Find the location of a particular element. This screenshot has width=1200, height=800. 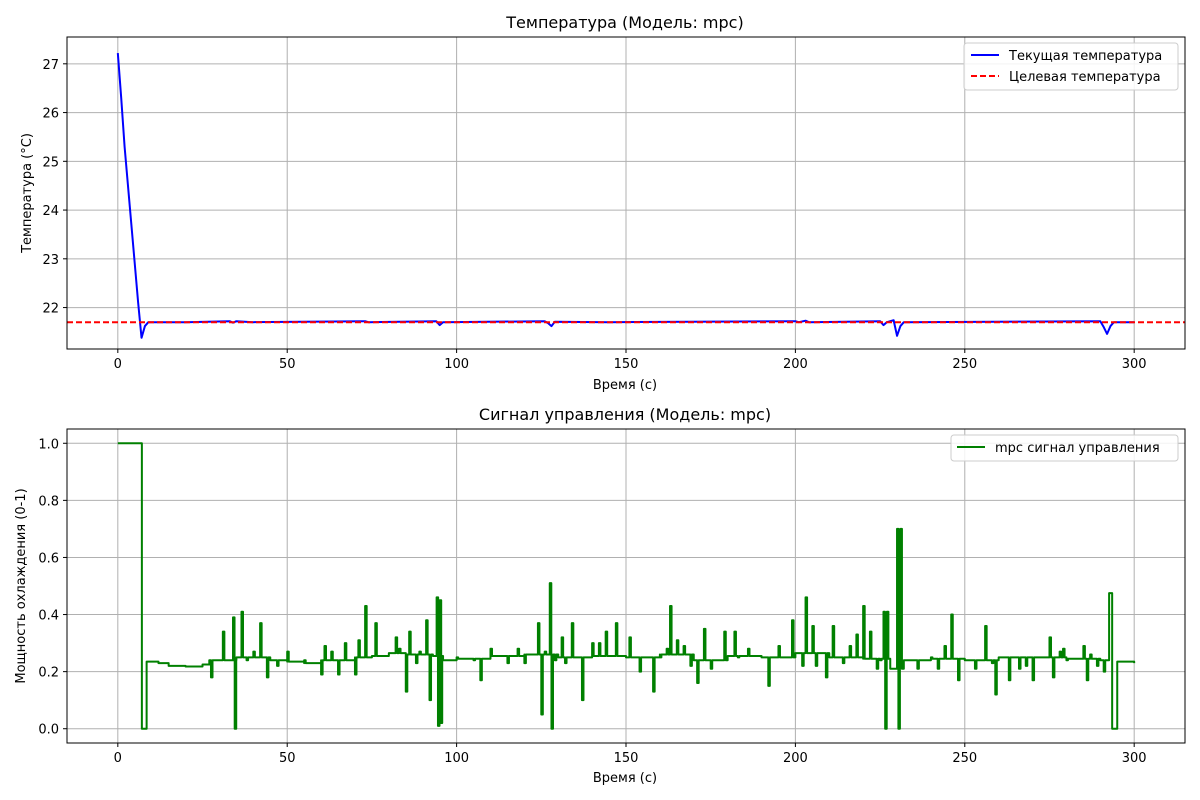

control-signal-chart-title: Сигнал управления (Модель: mpc) is located at coordinates (625, 414).